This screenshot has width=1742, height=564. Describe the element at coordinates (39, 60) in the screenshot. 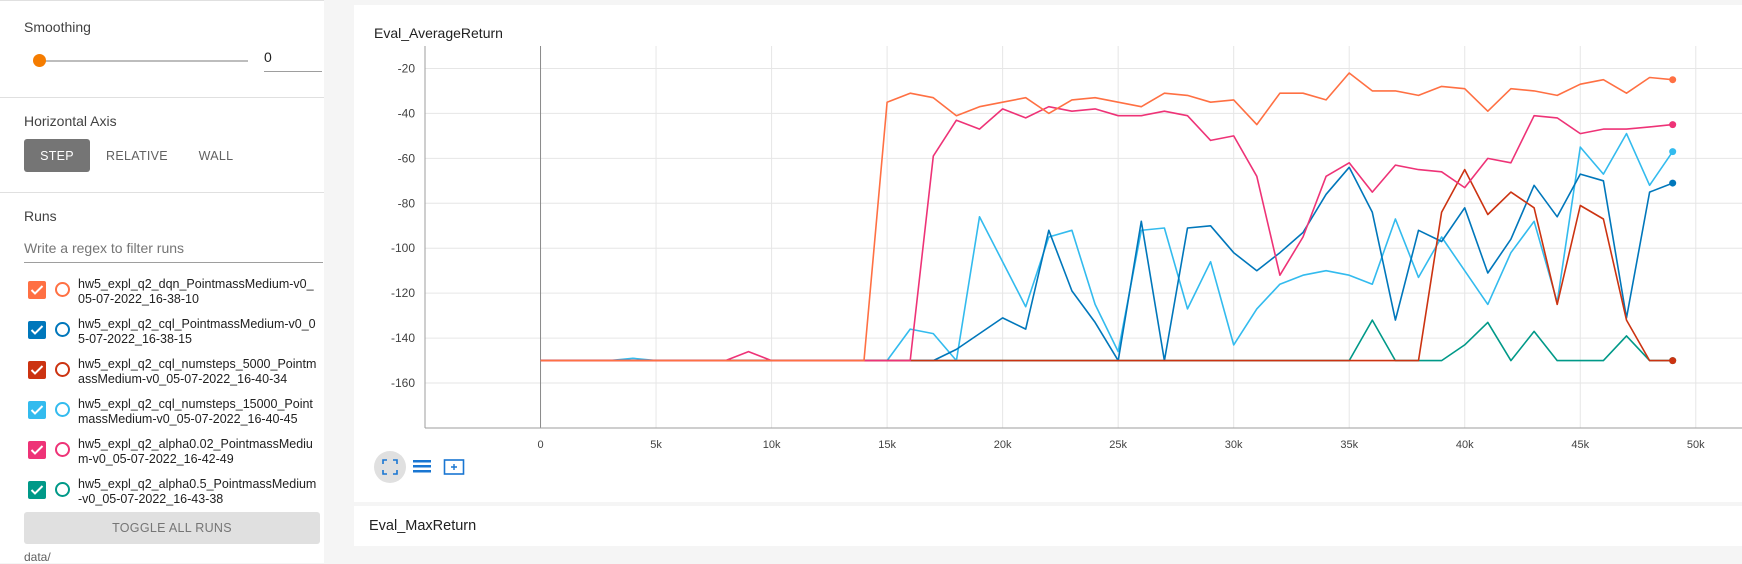

I see `smoothing-slider-thumb` at that location.